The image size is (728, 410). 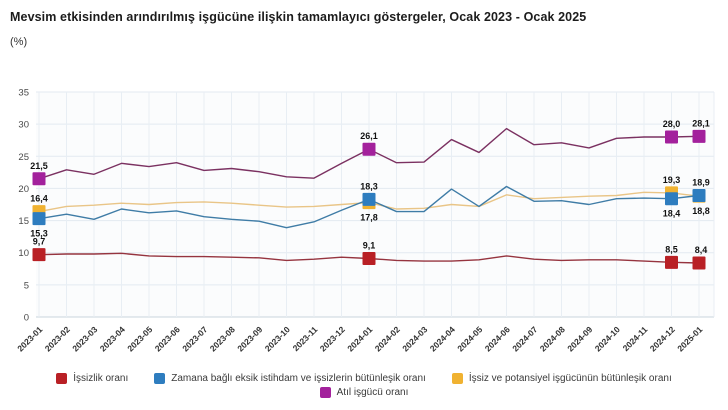 What do you see at coordinates (23, 125) in the screenshot?
I see `y-axis-tick-label: 30` at bounding box center [23, 125].